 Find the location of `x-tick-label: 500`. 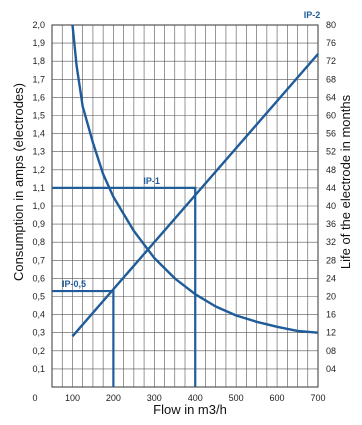

x-tick-label: 500 is located at coordinates (236, 398).